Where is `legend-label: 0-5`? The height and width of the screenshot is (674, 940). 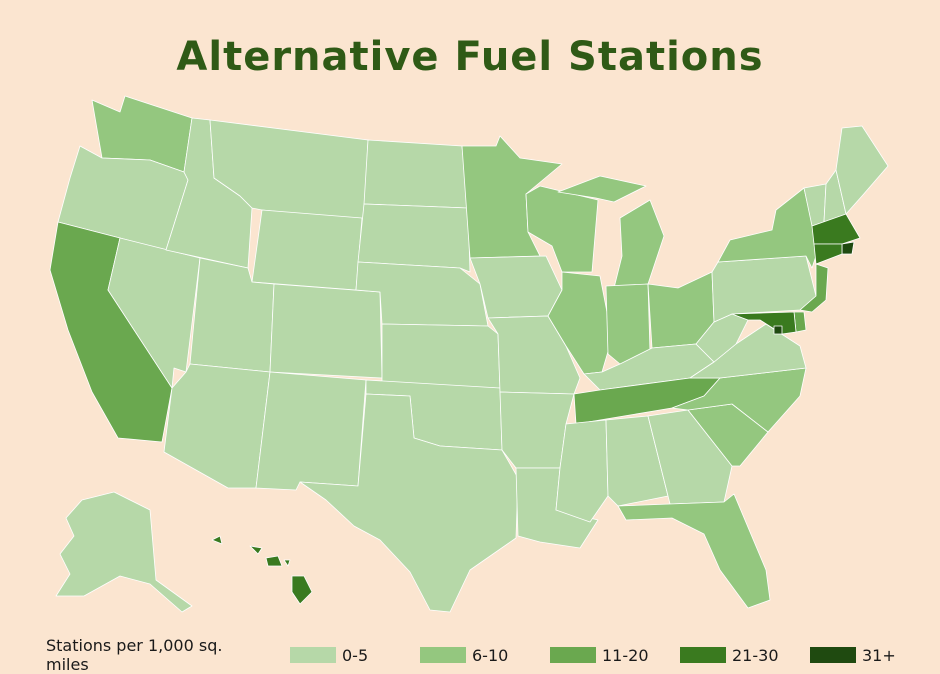
legend-label: 0-5 is located at coordinates (355, 655).